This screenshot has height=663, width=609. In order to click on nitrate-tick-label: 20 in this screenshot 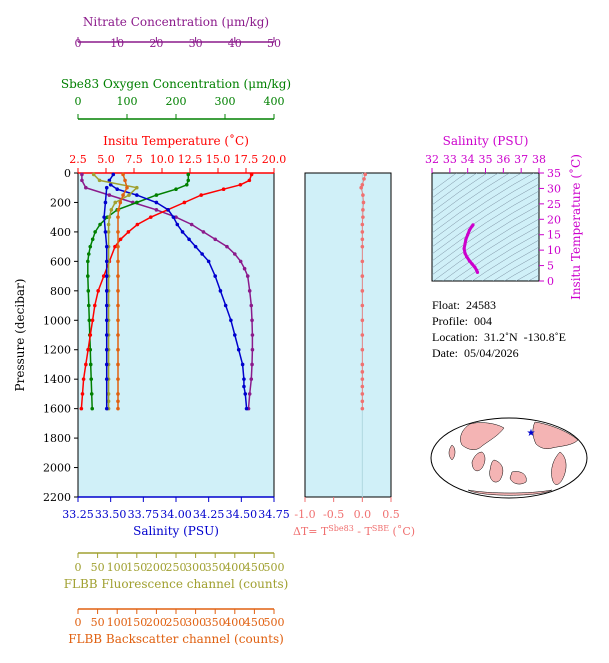, I will do `click(156, 43)`.